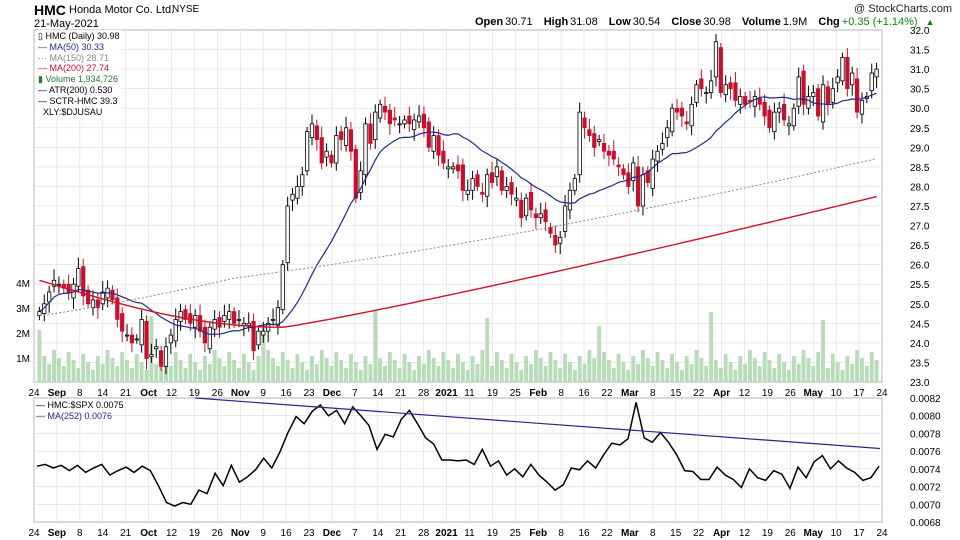  I want to click on ratio-tick-label: 0.0072, so click(925, 488).